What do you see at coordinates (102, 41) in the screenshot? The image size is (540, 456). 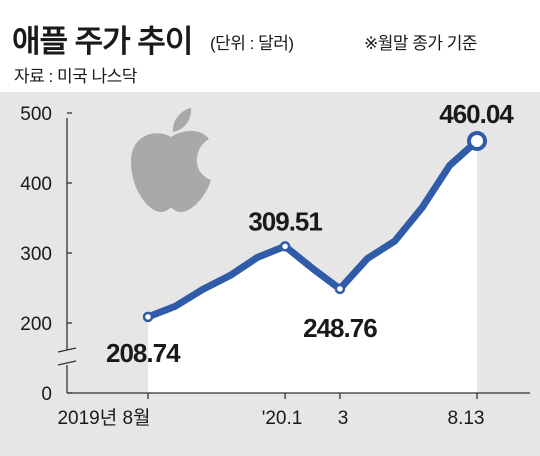 I see `chart-title: 애플 주가 추이` at bounding box center [102, 41].